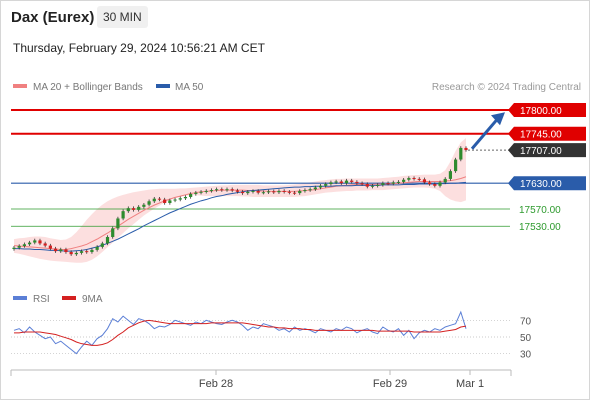  What do you see at coordinates (216, 384) in the screenshot?
I see `x-tick-label: Feb 28` at bounding box center [216, 384].